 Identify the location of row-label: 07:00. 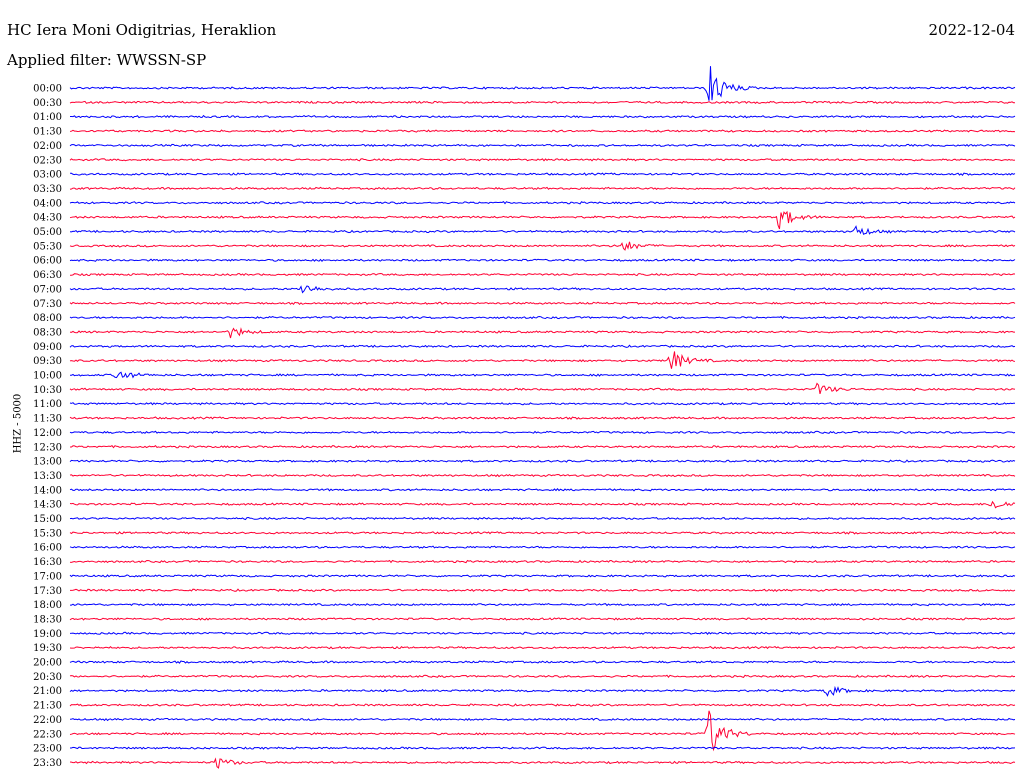
(47, 289).